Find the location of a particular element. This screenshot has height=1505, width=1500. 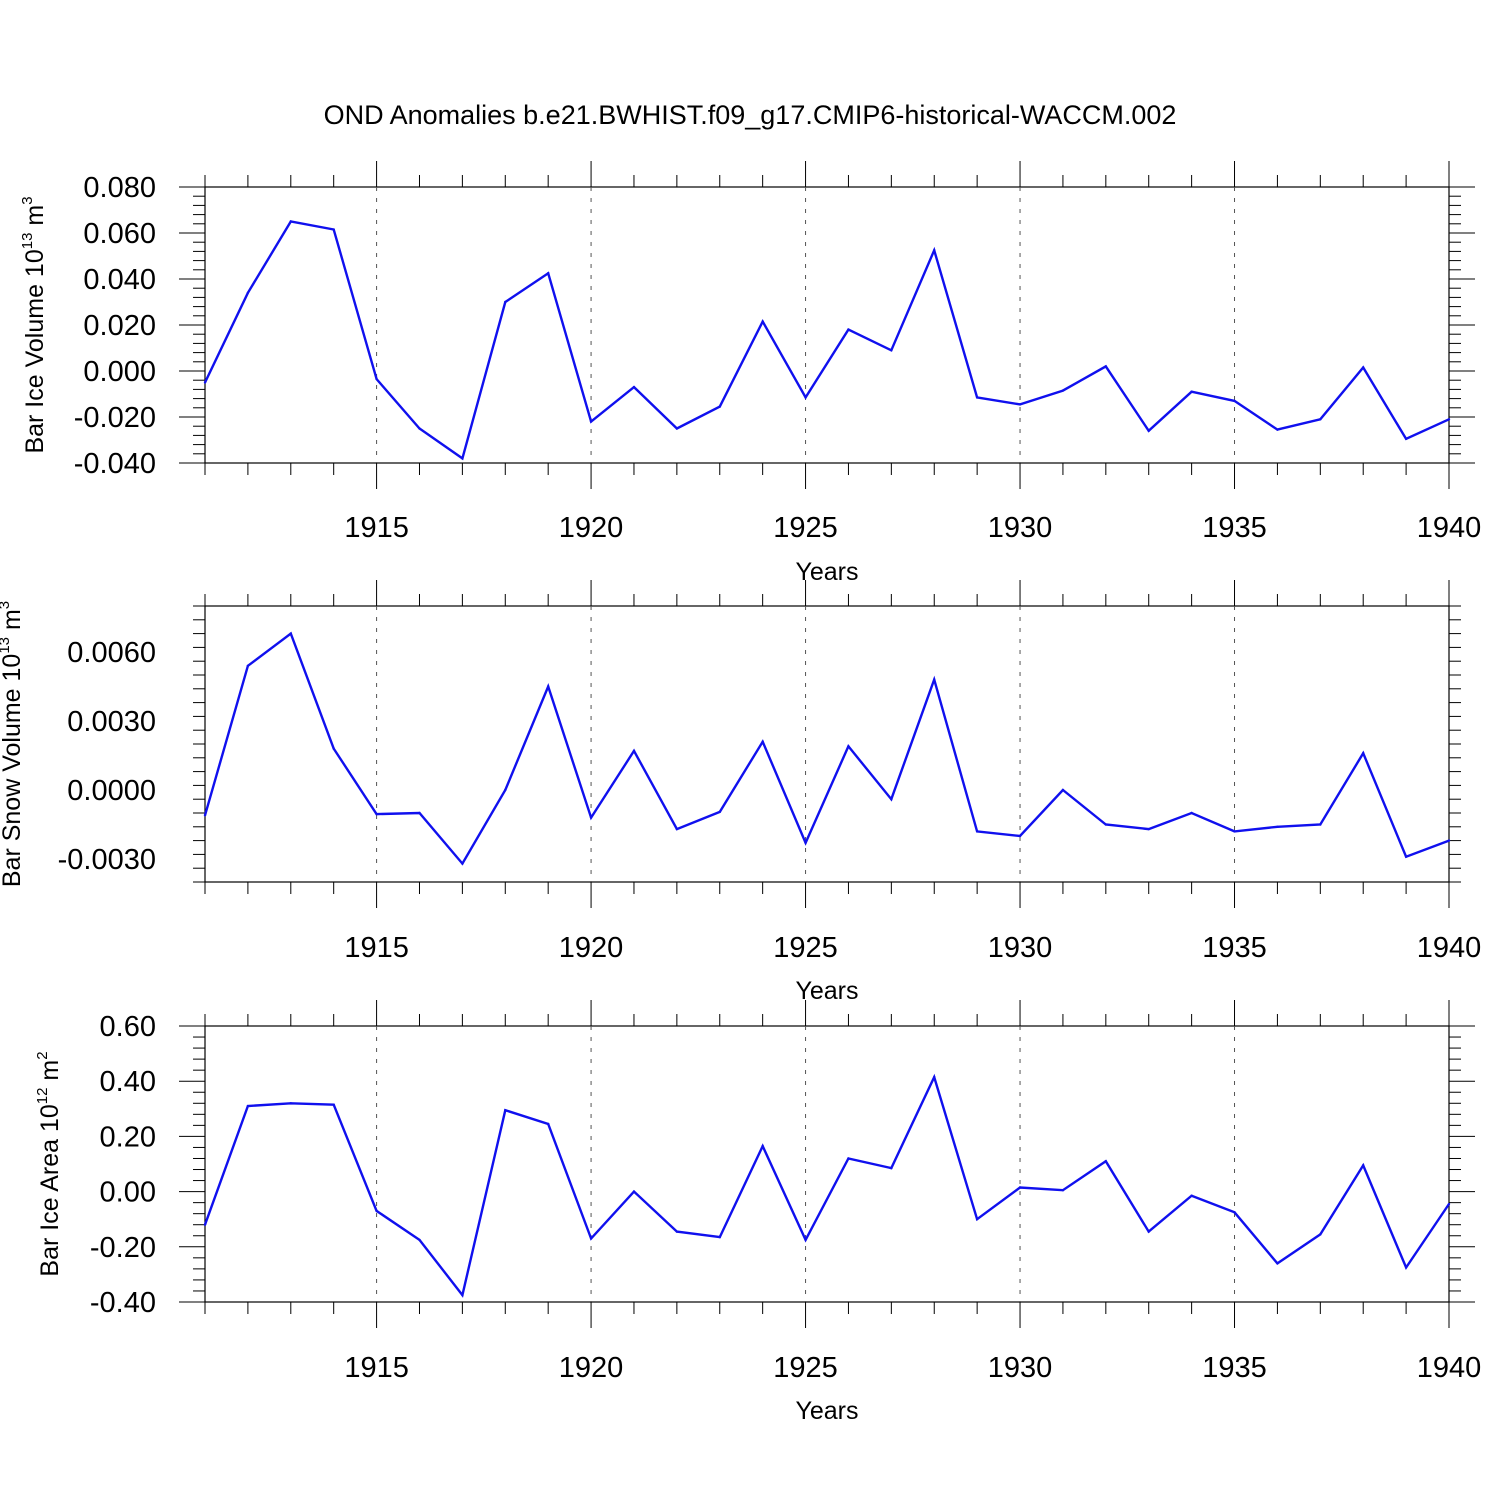

y-tick-label: 0.60 is located at coordinates (128, 1027).